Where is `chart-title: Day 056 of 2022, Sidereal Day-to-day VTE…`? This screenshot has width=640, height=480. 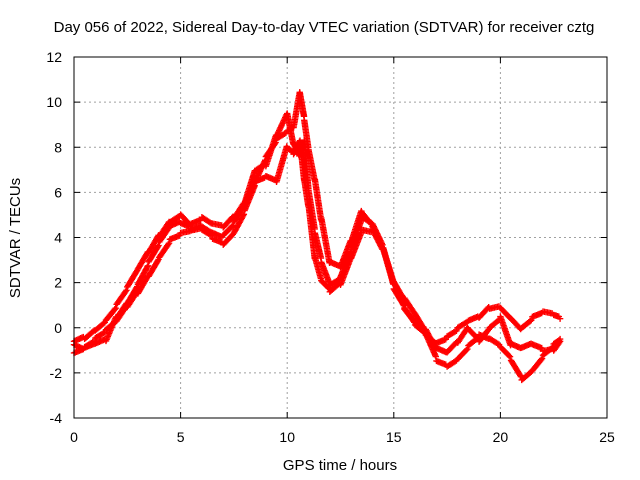
chart-title: Day 056 of 2022, Sidereal Day-to-day VTE… is located at coordinates (324, 27).